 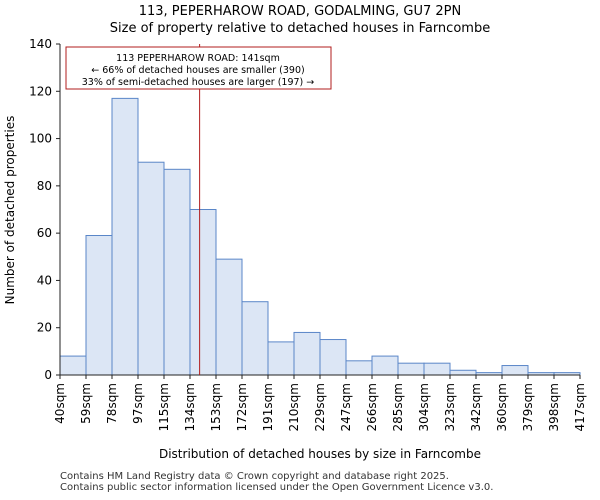 I want to click on x-tick-label: 304sqm, so click(x=424, y=407).